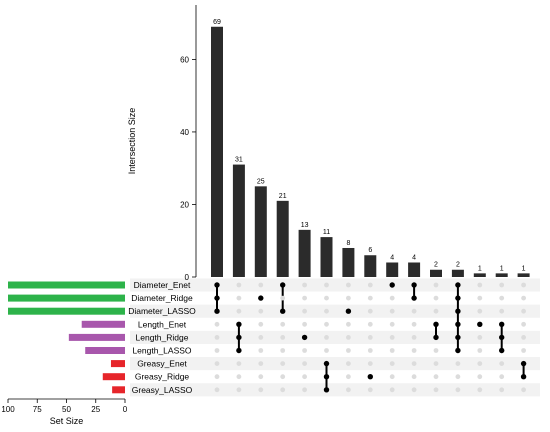 The width and height of the screenshot is (550, 432). Describe the element at coordinates (132, 141) in the screenshot. I see `intersection-size-axis-title: Intersection Size` at that location.